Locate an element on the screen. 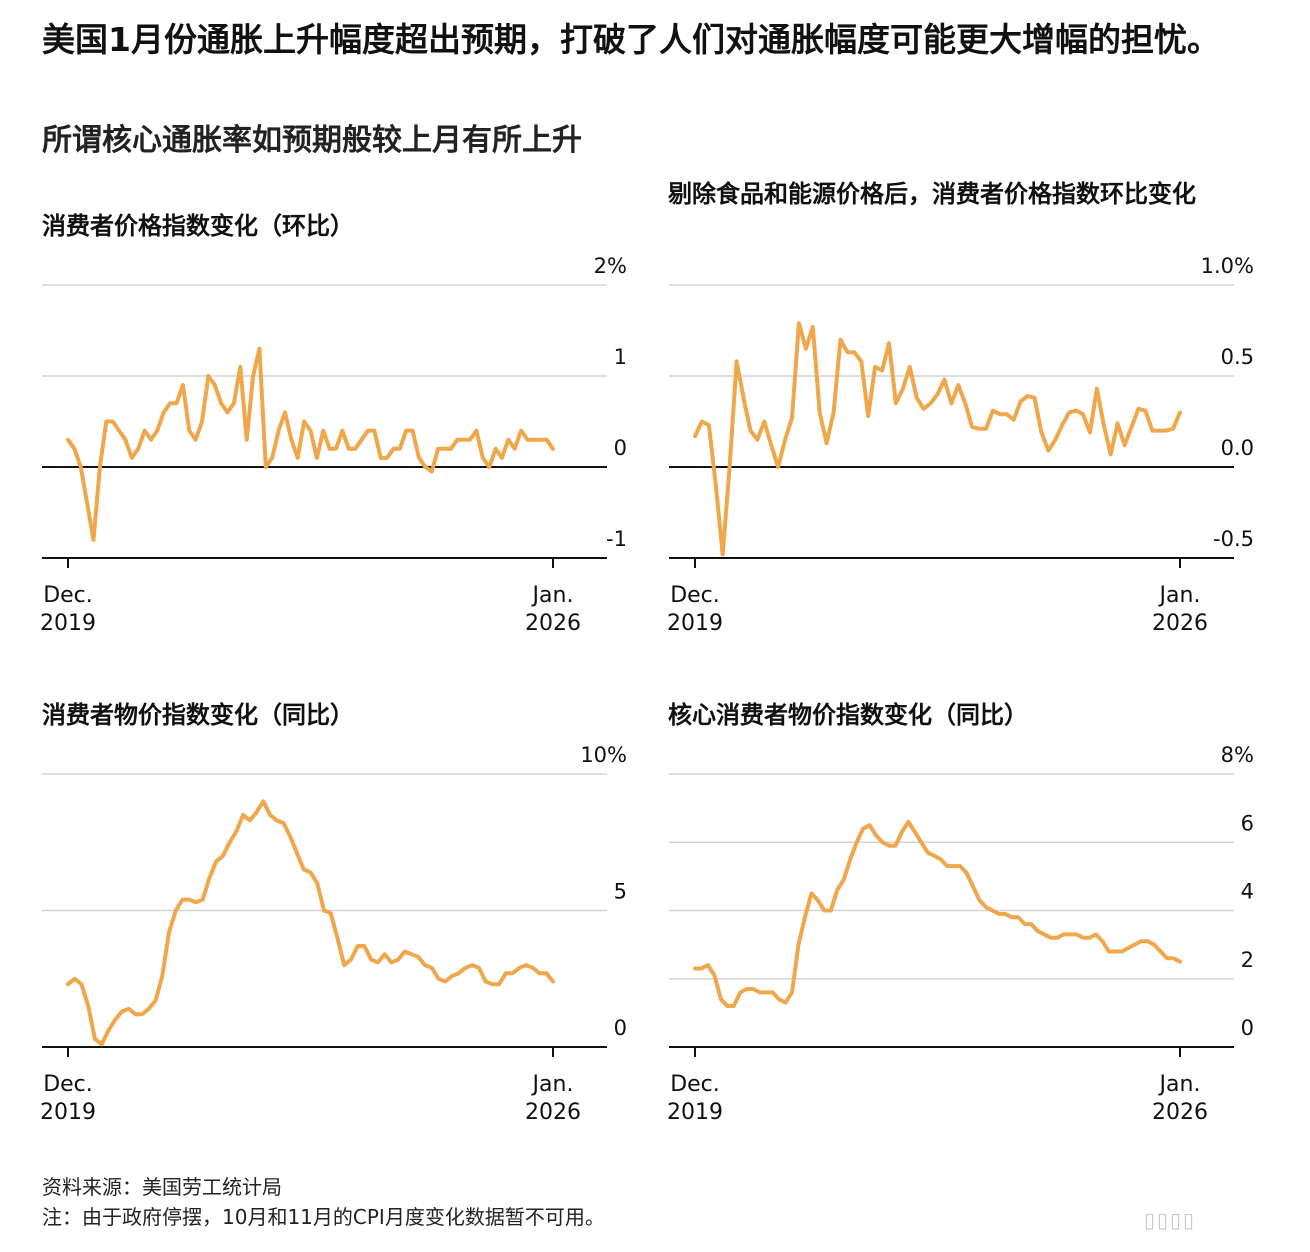 The height and width of the screenshot is (1252, 1310). y-tick-label: 6 is located at coordinates (1247, 823).